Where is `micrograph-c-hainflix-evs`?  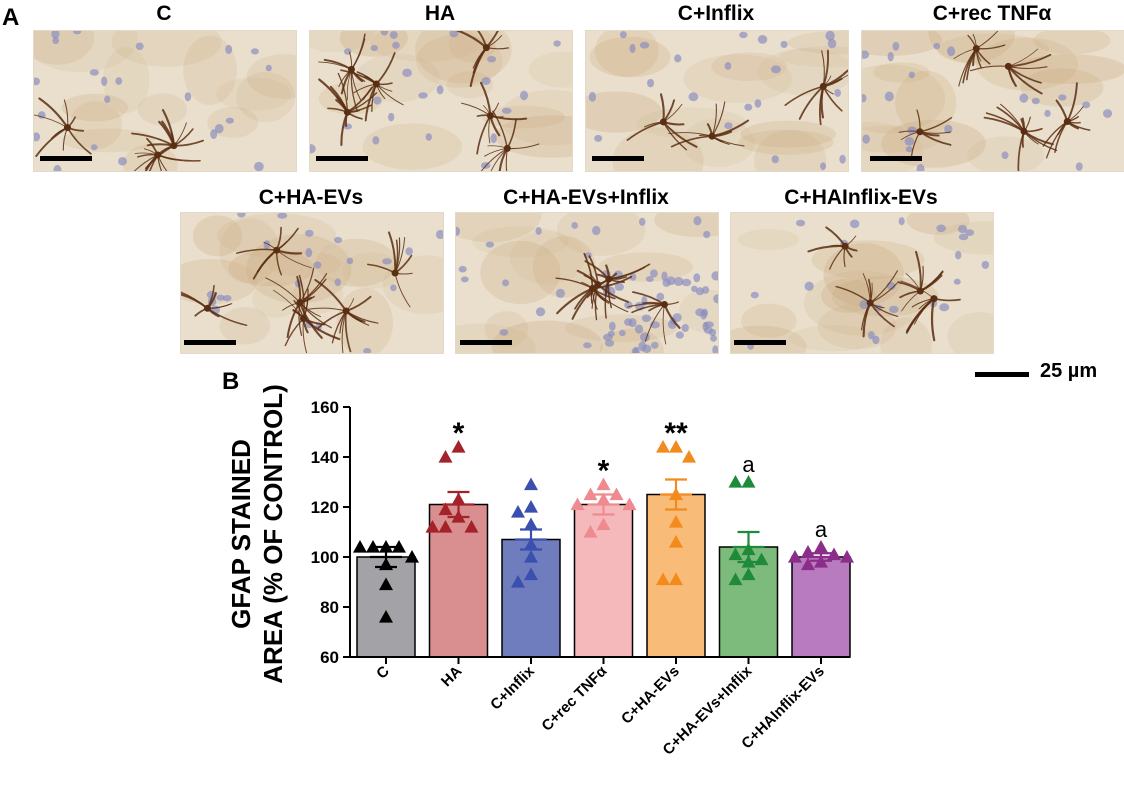
micrograph-c-hainflix-evs is located at coordinates (862, 283).